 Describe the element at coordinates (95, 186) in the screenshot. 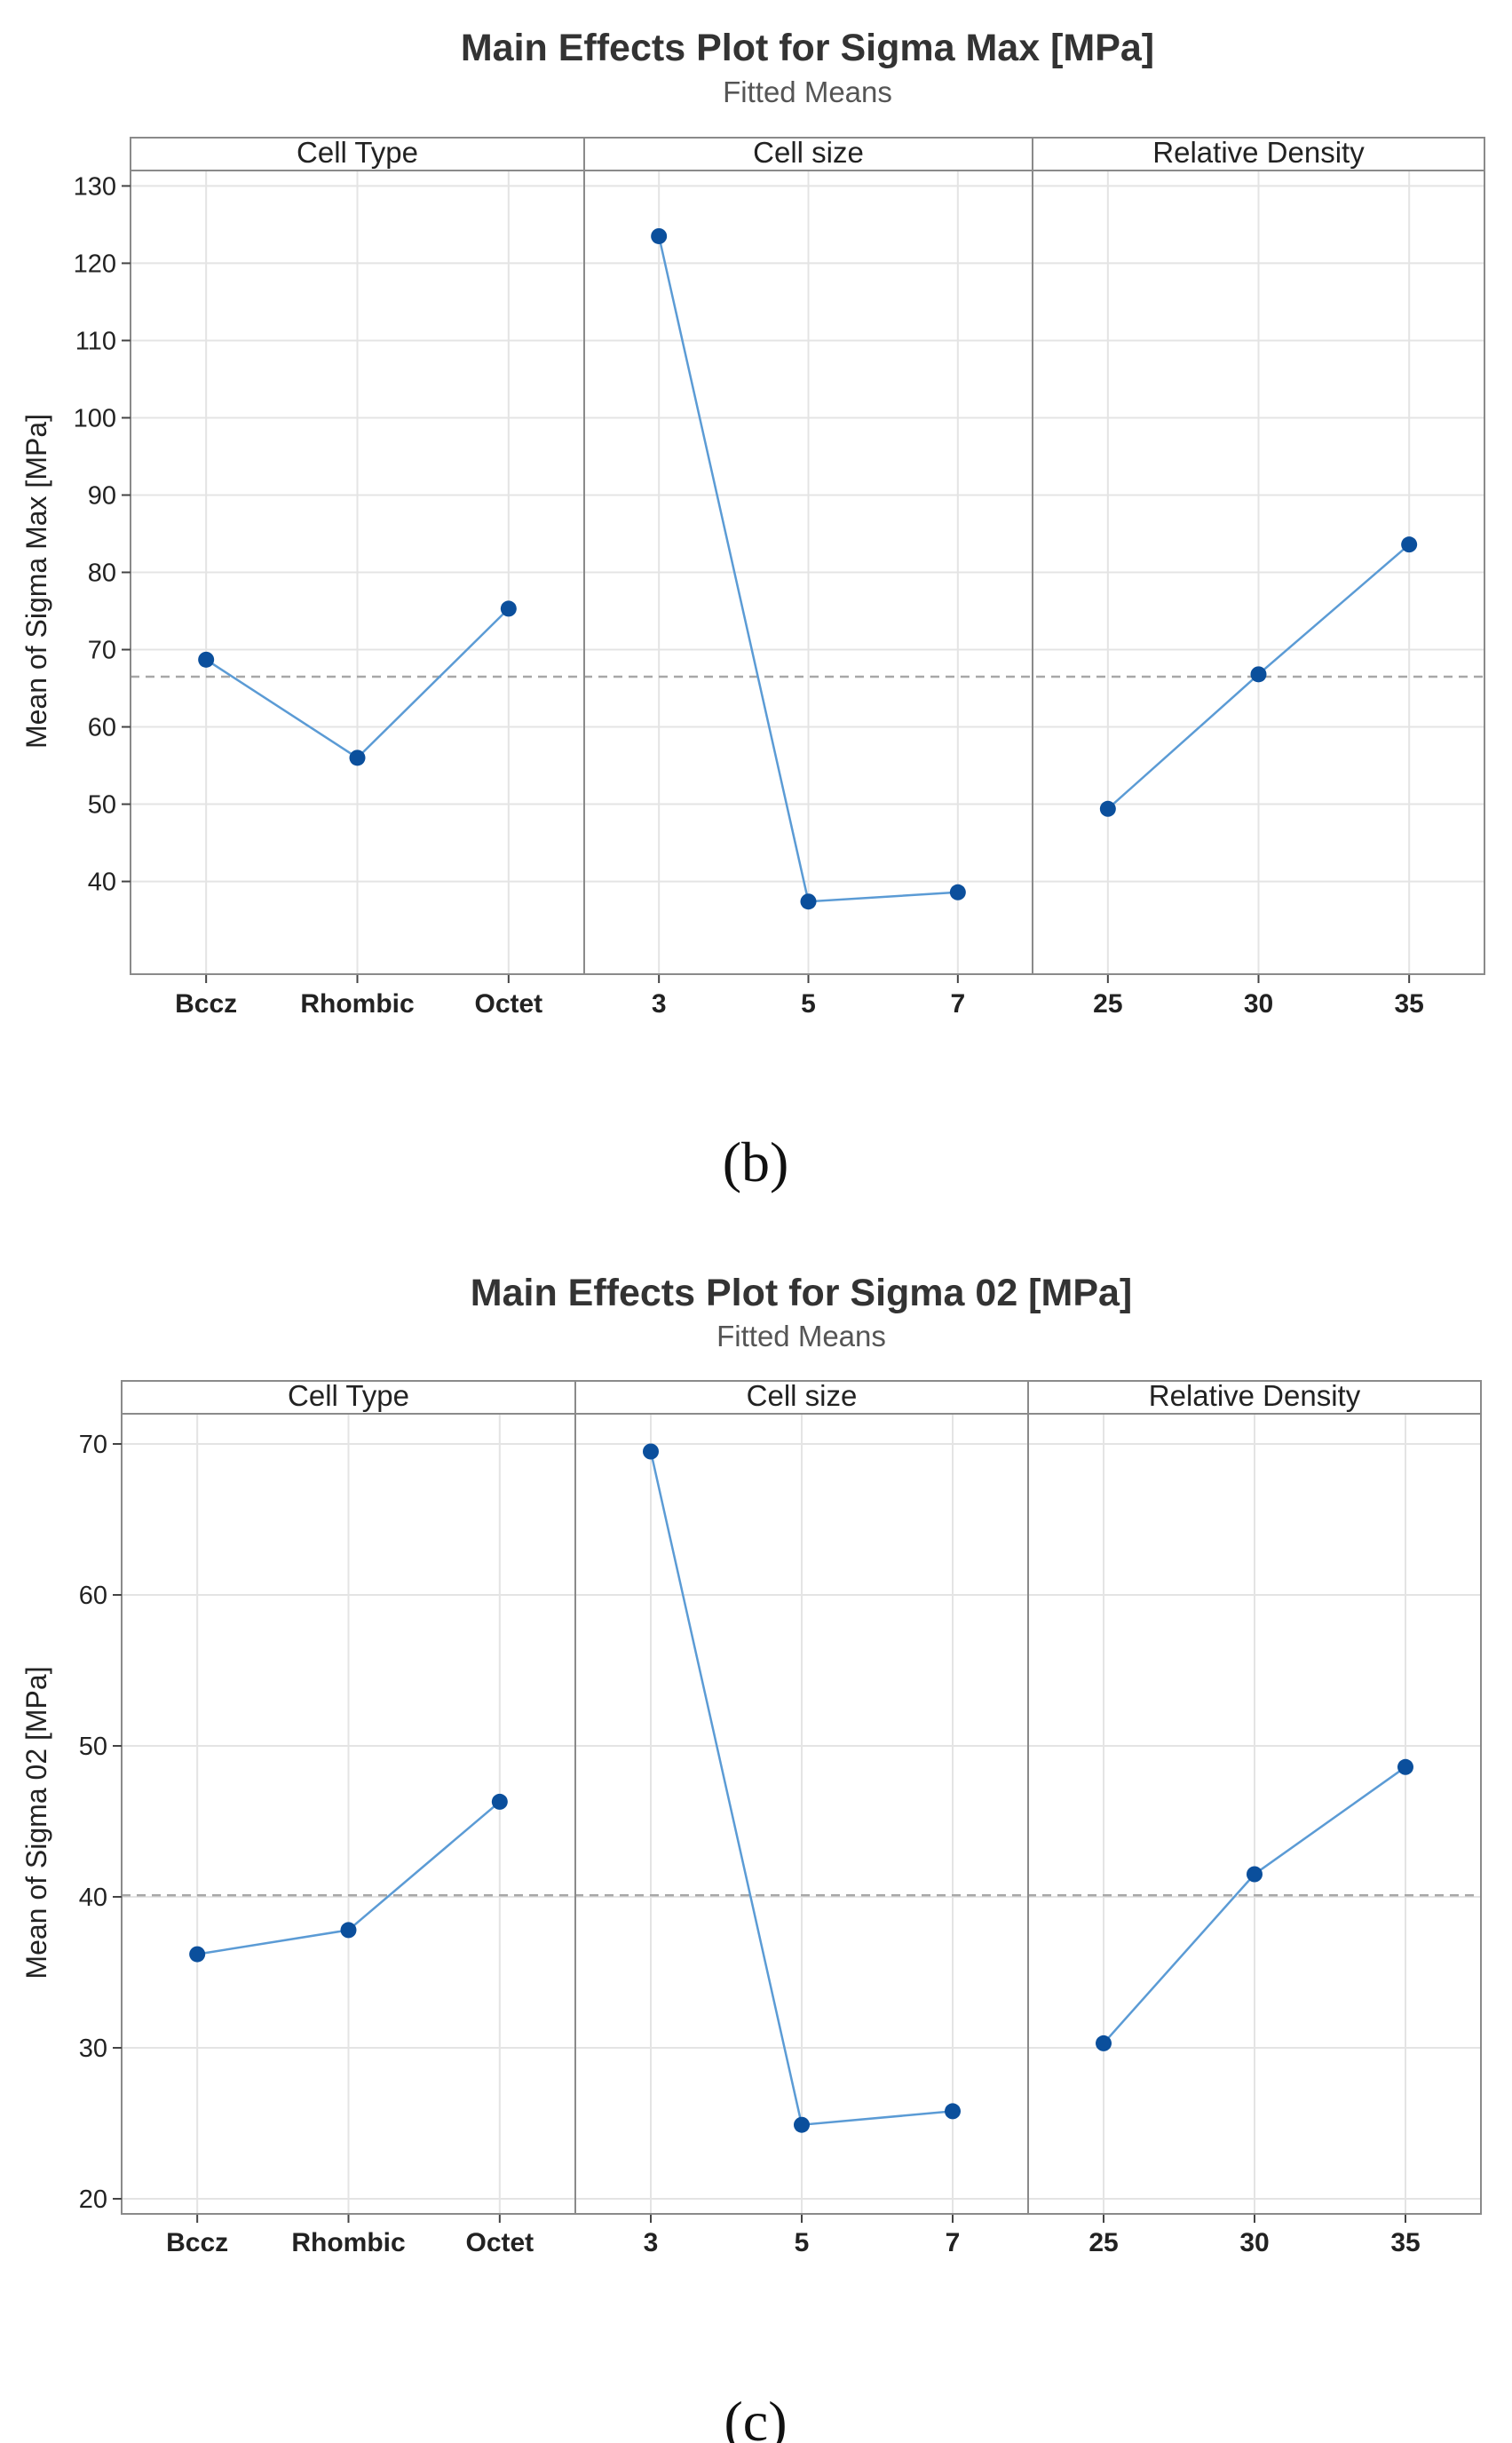

I see `y-tick-label: 130` at that location.